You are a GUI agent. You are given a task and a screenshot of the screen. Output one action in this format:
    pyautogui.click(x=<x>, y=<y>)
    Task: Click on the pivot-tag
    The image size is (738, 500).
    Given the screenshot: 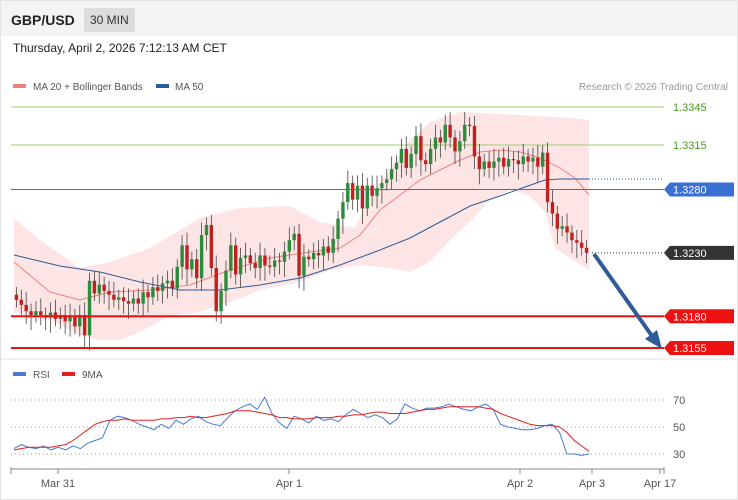 What is the action you would take?
    pyautogui.click(x=699, y=189)
    